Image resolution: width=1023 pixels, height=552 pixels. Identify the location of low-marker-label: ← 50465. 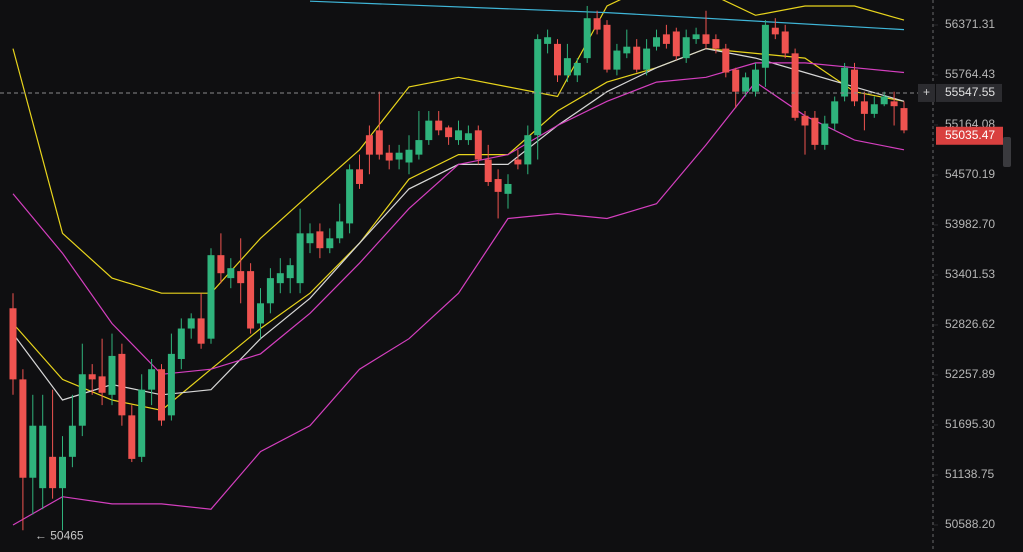
(59, 535).